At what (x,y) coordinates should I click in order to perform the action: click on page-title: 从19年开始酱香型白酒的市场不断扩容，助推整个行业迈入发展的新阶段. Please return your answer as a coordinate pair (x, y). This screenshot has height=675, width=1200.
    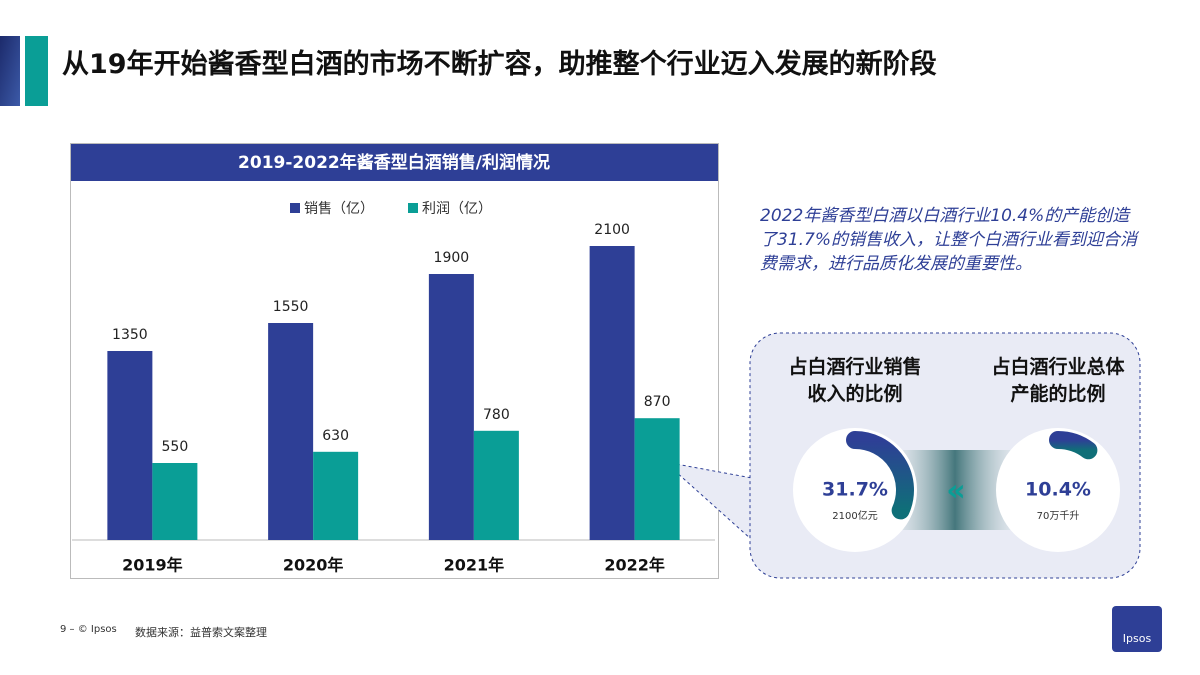
    Looking at the image, I should click on (499, 64).